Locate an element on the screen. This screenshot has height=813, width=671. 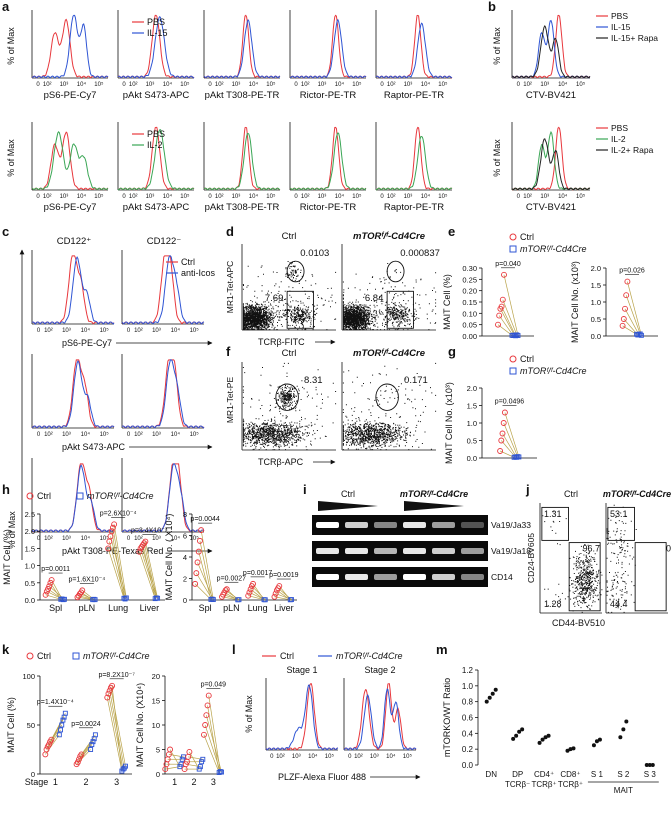
p-value: p=0.0019 is located at coordinates (283, 575).